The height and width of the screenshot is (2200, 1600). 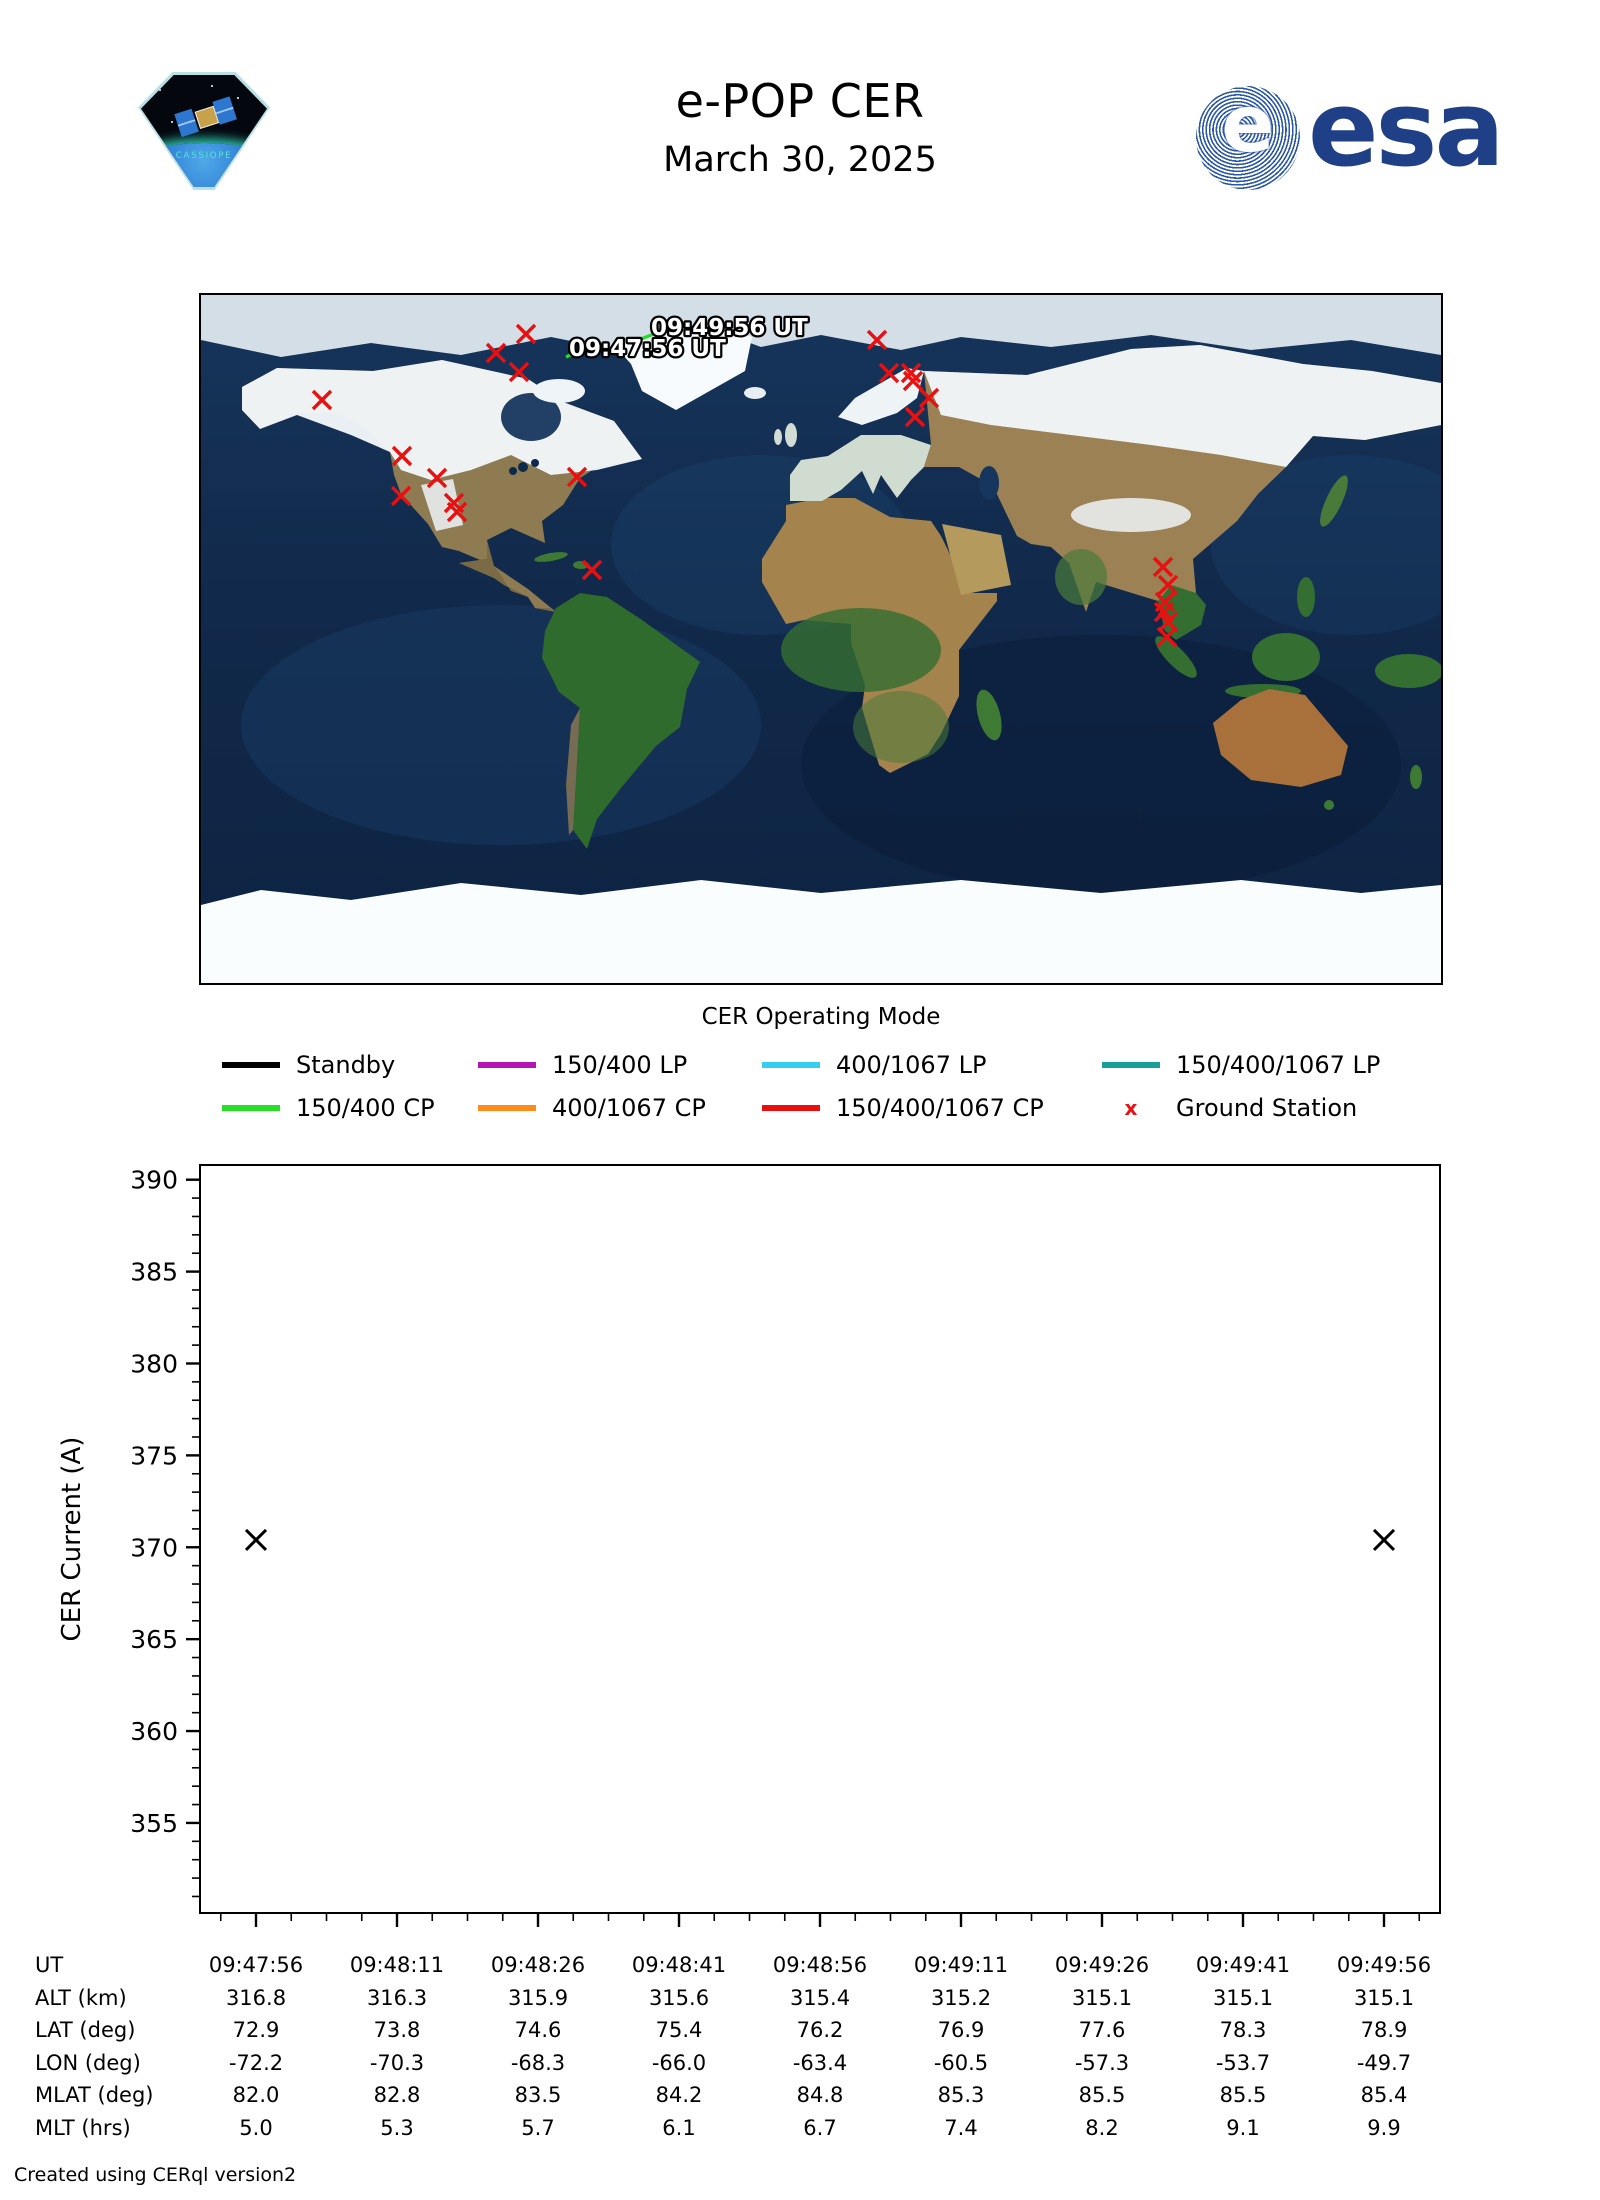 I want to click on borneo, so click(x=1286, y=657).